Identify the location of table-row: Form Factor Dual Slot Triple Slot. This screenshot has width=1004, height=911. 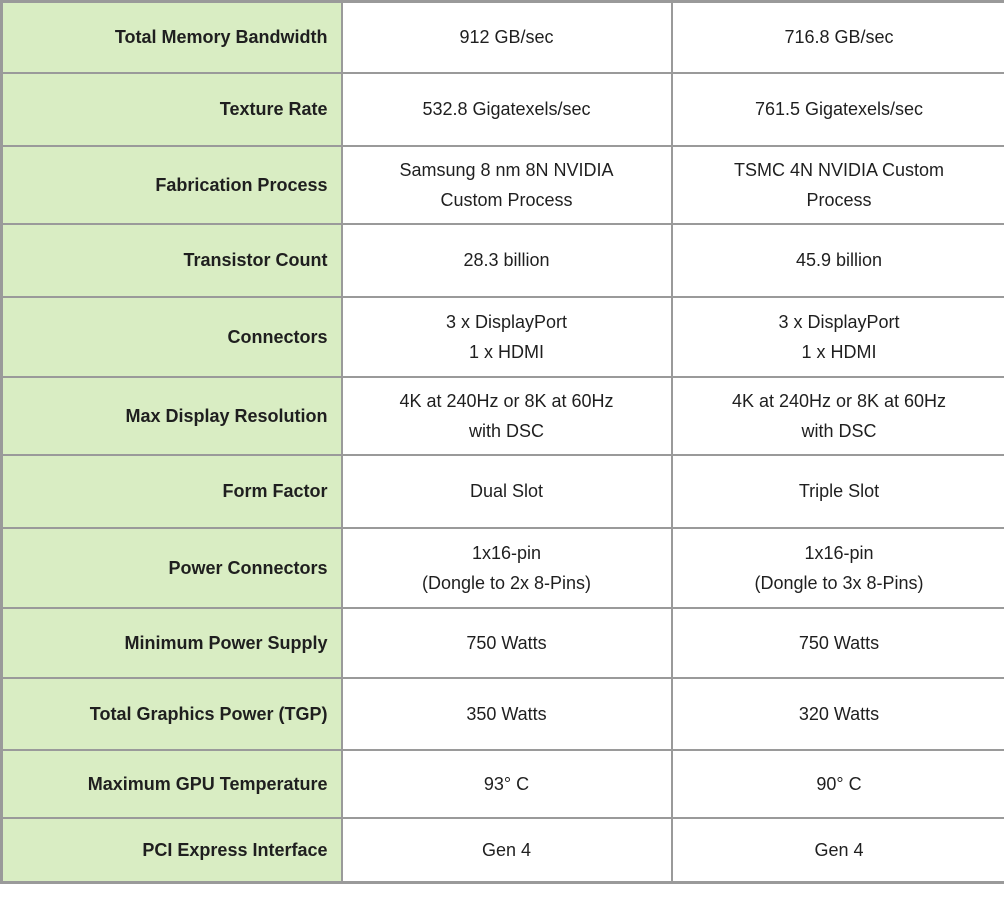
(502, 491).